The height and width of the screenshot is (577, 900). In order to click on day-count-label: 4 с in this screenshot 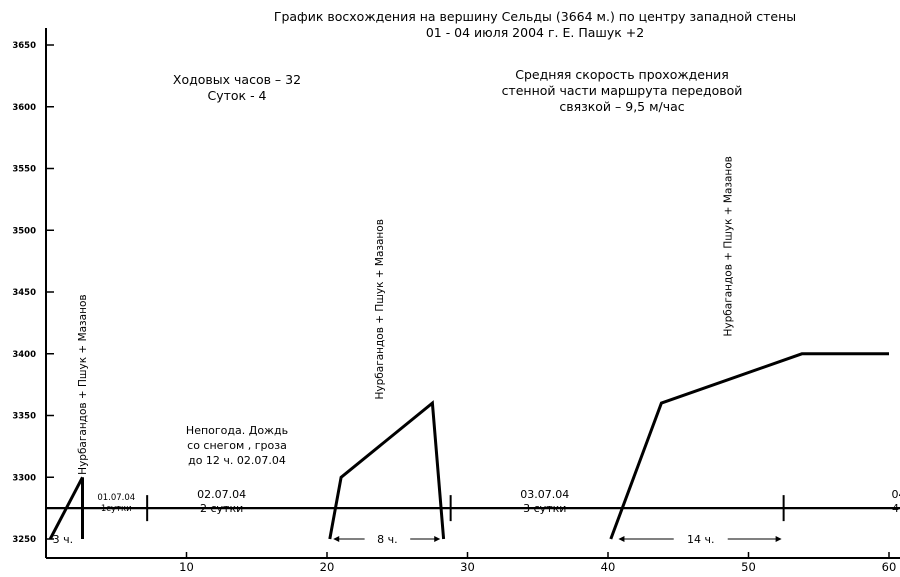, I will do `click(896, 508)`.